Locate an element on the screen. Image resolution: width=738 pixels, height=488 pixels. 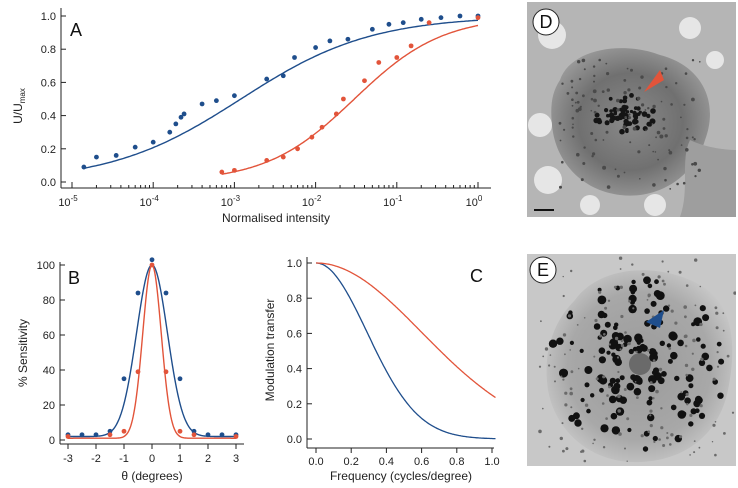
chart-b-point-red is located at coordinates (194, 435).